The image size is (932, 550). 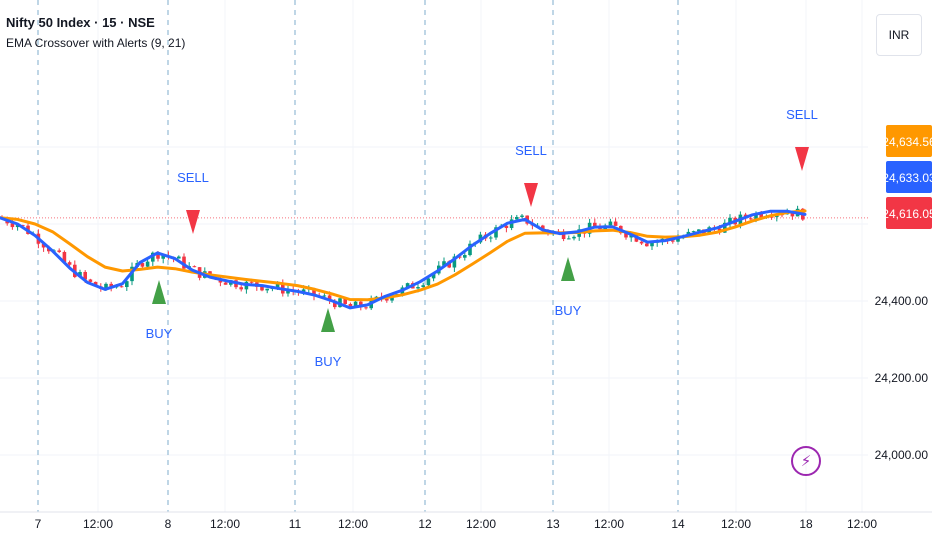 What do you see at coordinates (80, 22) in the screenshot?
I see `symbol-title: Nifty 50 Index · 15 · NSE` at bounding box center [80, 22].